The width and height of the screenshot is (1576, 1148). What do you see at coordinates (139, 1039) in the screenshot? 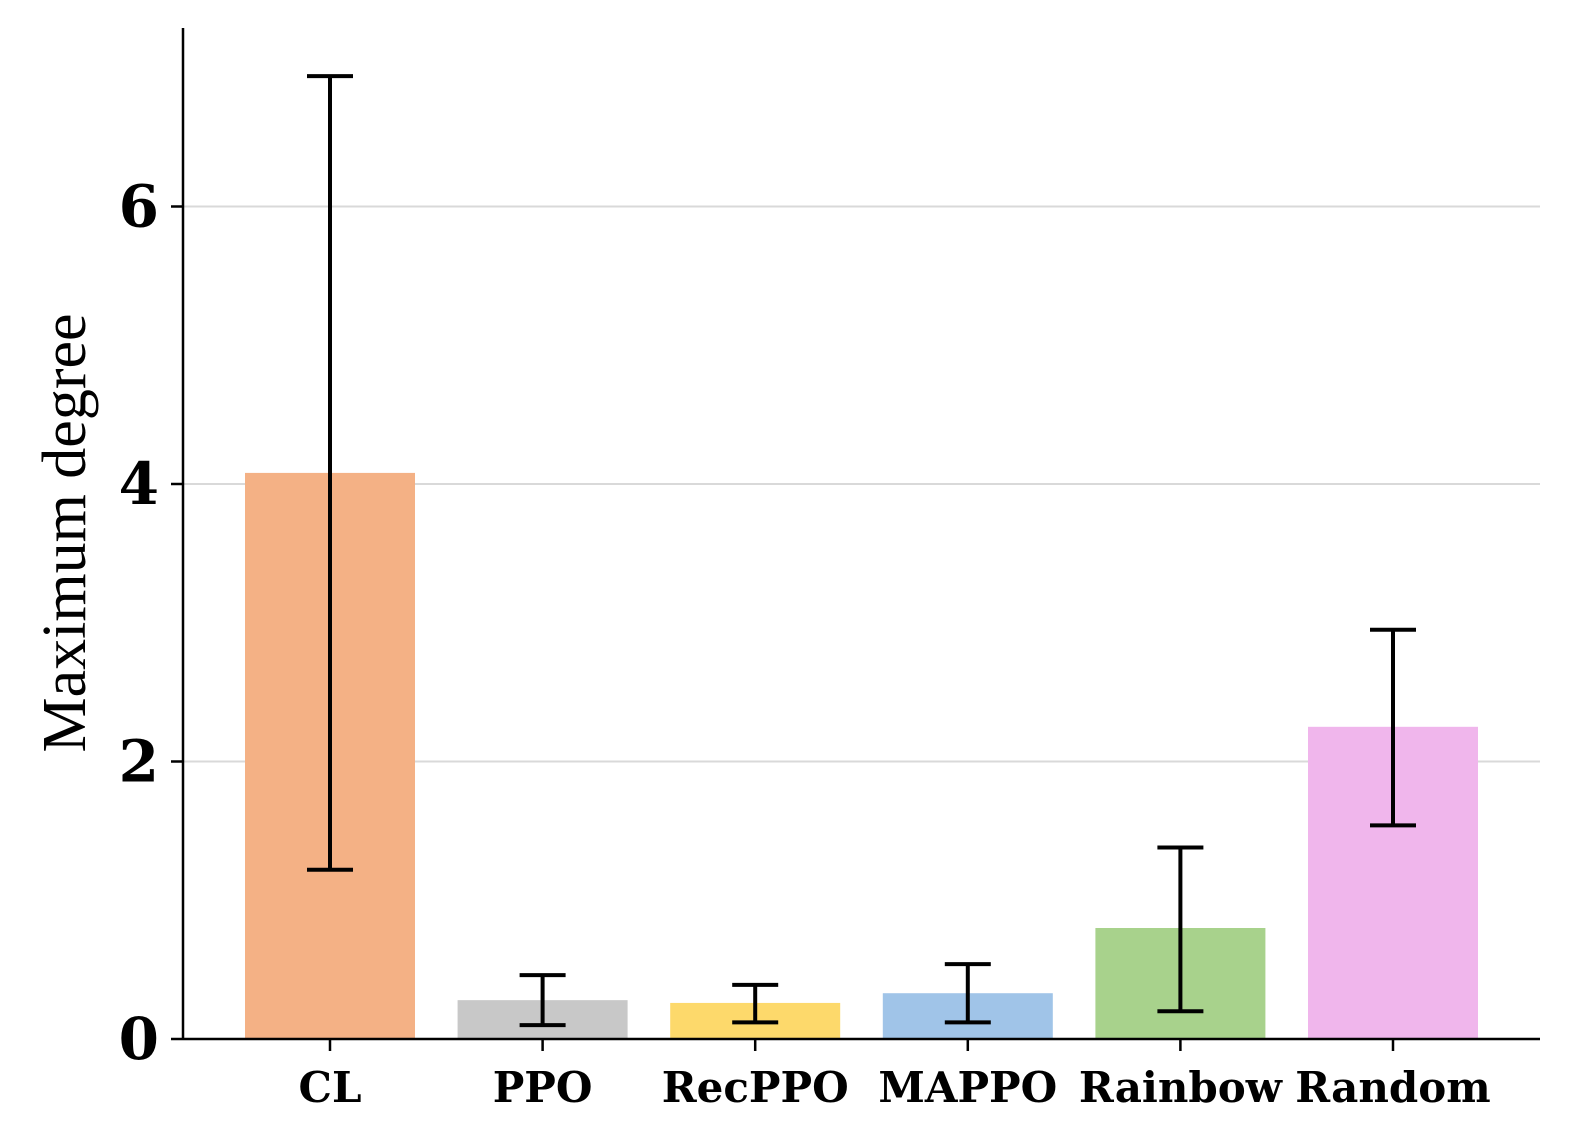
I see `y-tick-label: 0` at bounding box center [139, 1039].